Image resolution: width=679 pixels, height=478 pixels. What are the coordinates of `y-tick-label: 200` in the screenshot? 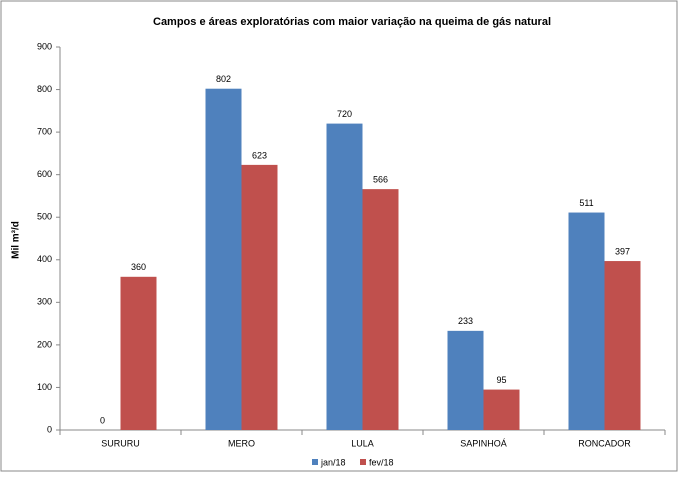 It's located at (44, 344).